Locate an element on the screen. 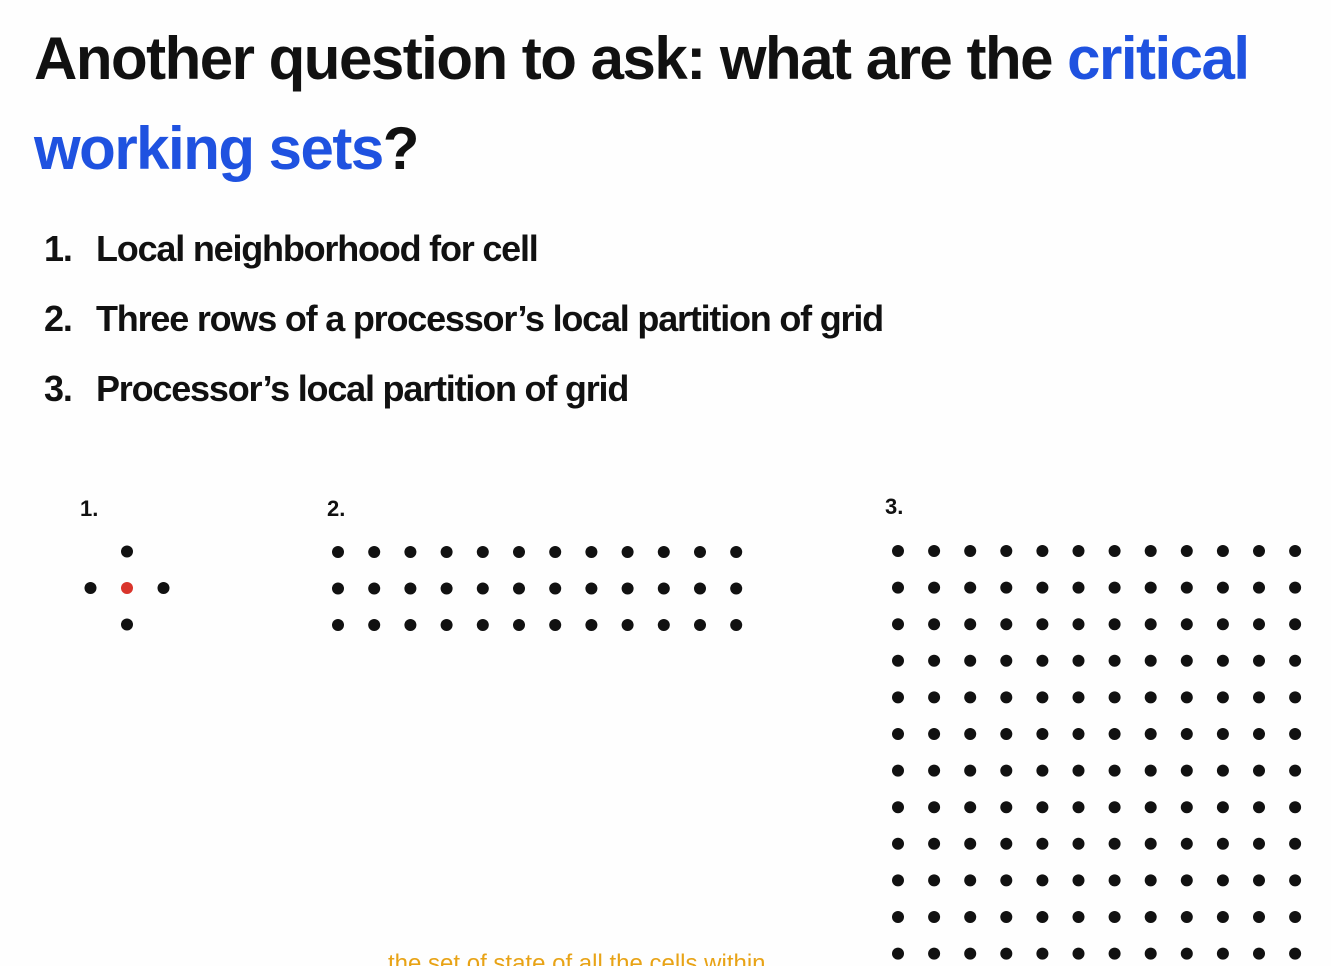 The width and height of the screenshot is (1331, 966). title-highlight-critical: critical is located at coordinates (1158, 58).